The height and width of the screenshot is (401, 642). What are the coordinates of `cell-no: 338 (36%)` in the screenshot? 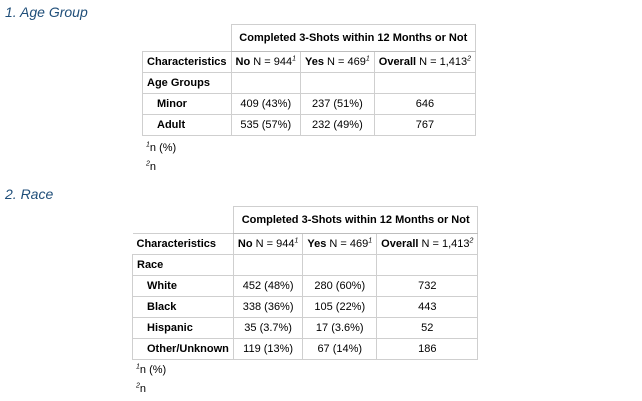 It's located at (268, 307).